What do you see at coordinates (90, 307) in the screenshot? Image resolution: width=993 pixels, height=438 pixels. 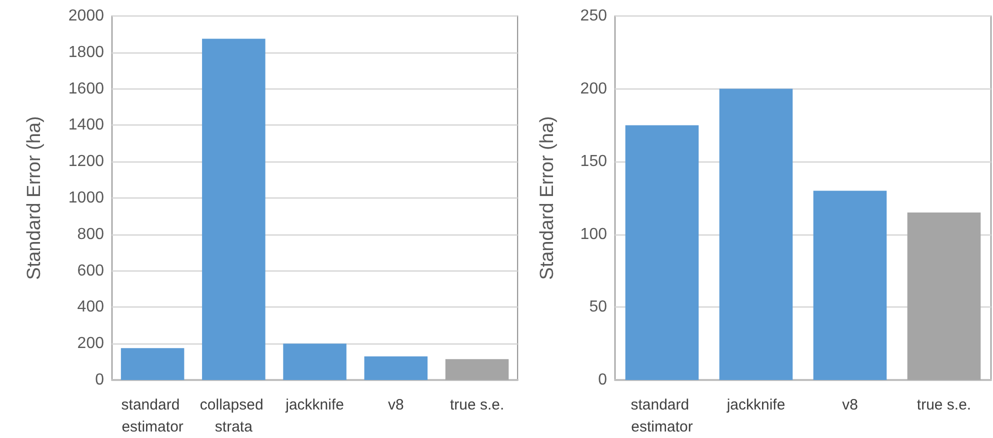 I see `y-tick-label: 400` at bounding box center [90, 307].